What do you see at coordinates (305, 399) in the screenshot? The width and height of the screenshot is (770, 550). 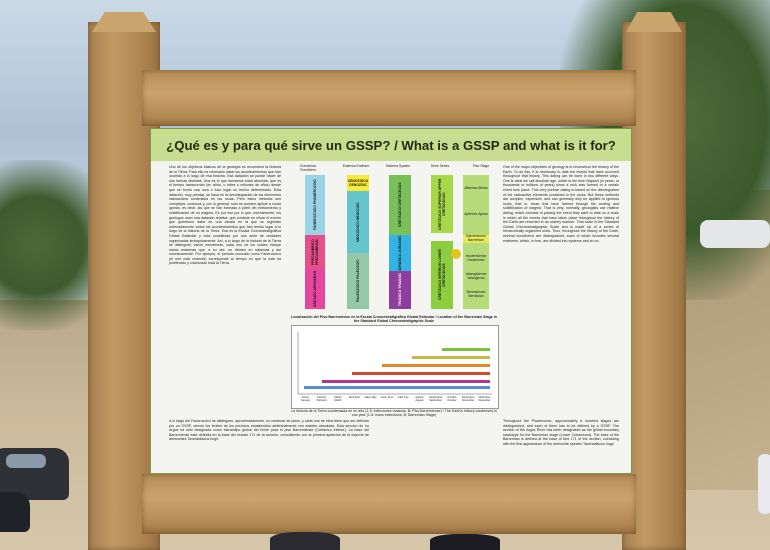 I see `month-label: Enero January` at bounding box center [305, 399].